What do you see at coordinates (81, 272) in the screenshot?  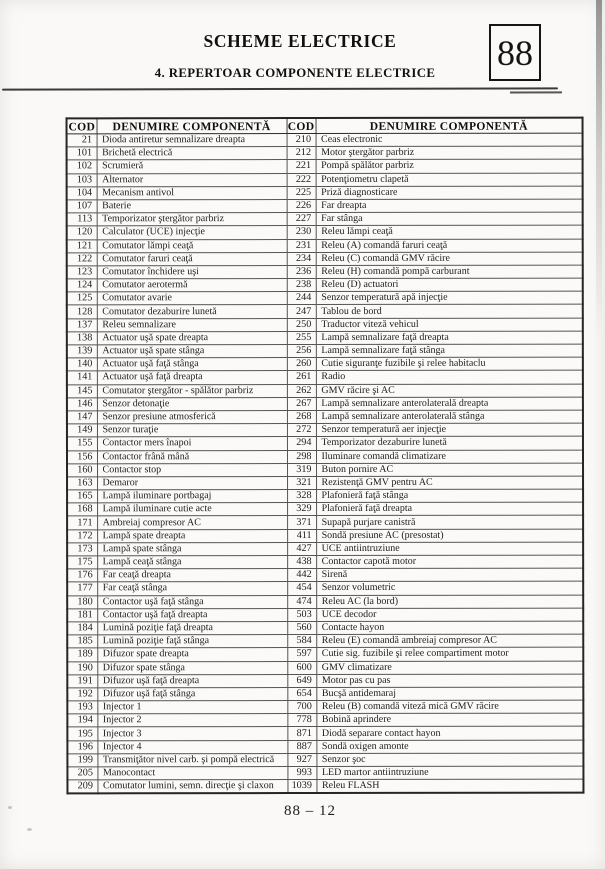 I see `component-code: 123` at bounding box center [81, 272].